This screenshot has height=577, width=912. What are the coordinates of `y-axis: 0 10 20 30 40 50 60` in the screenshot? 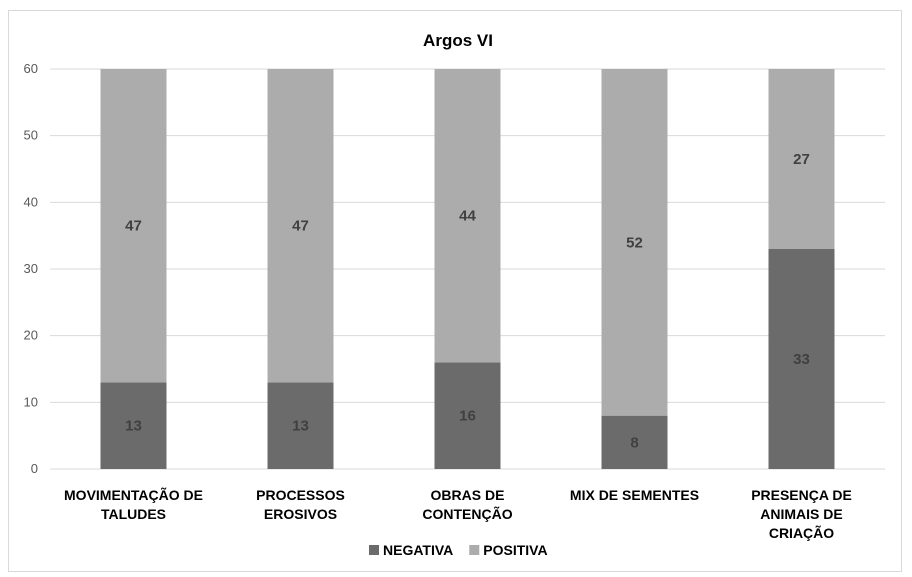 It's located at (31, 268).